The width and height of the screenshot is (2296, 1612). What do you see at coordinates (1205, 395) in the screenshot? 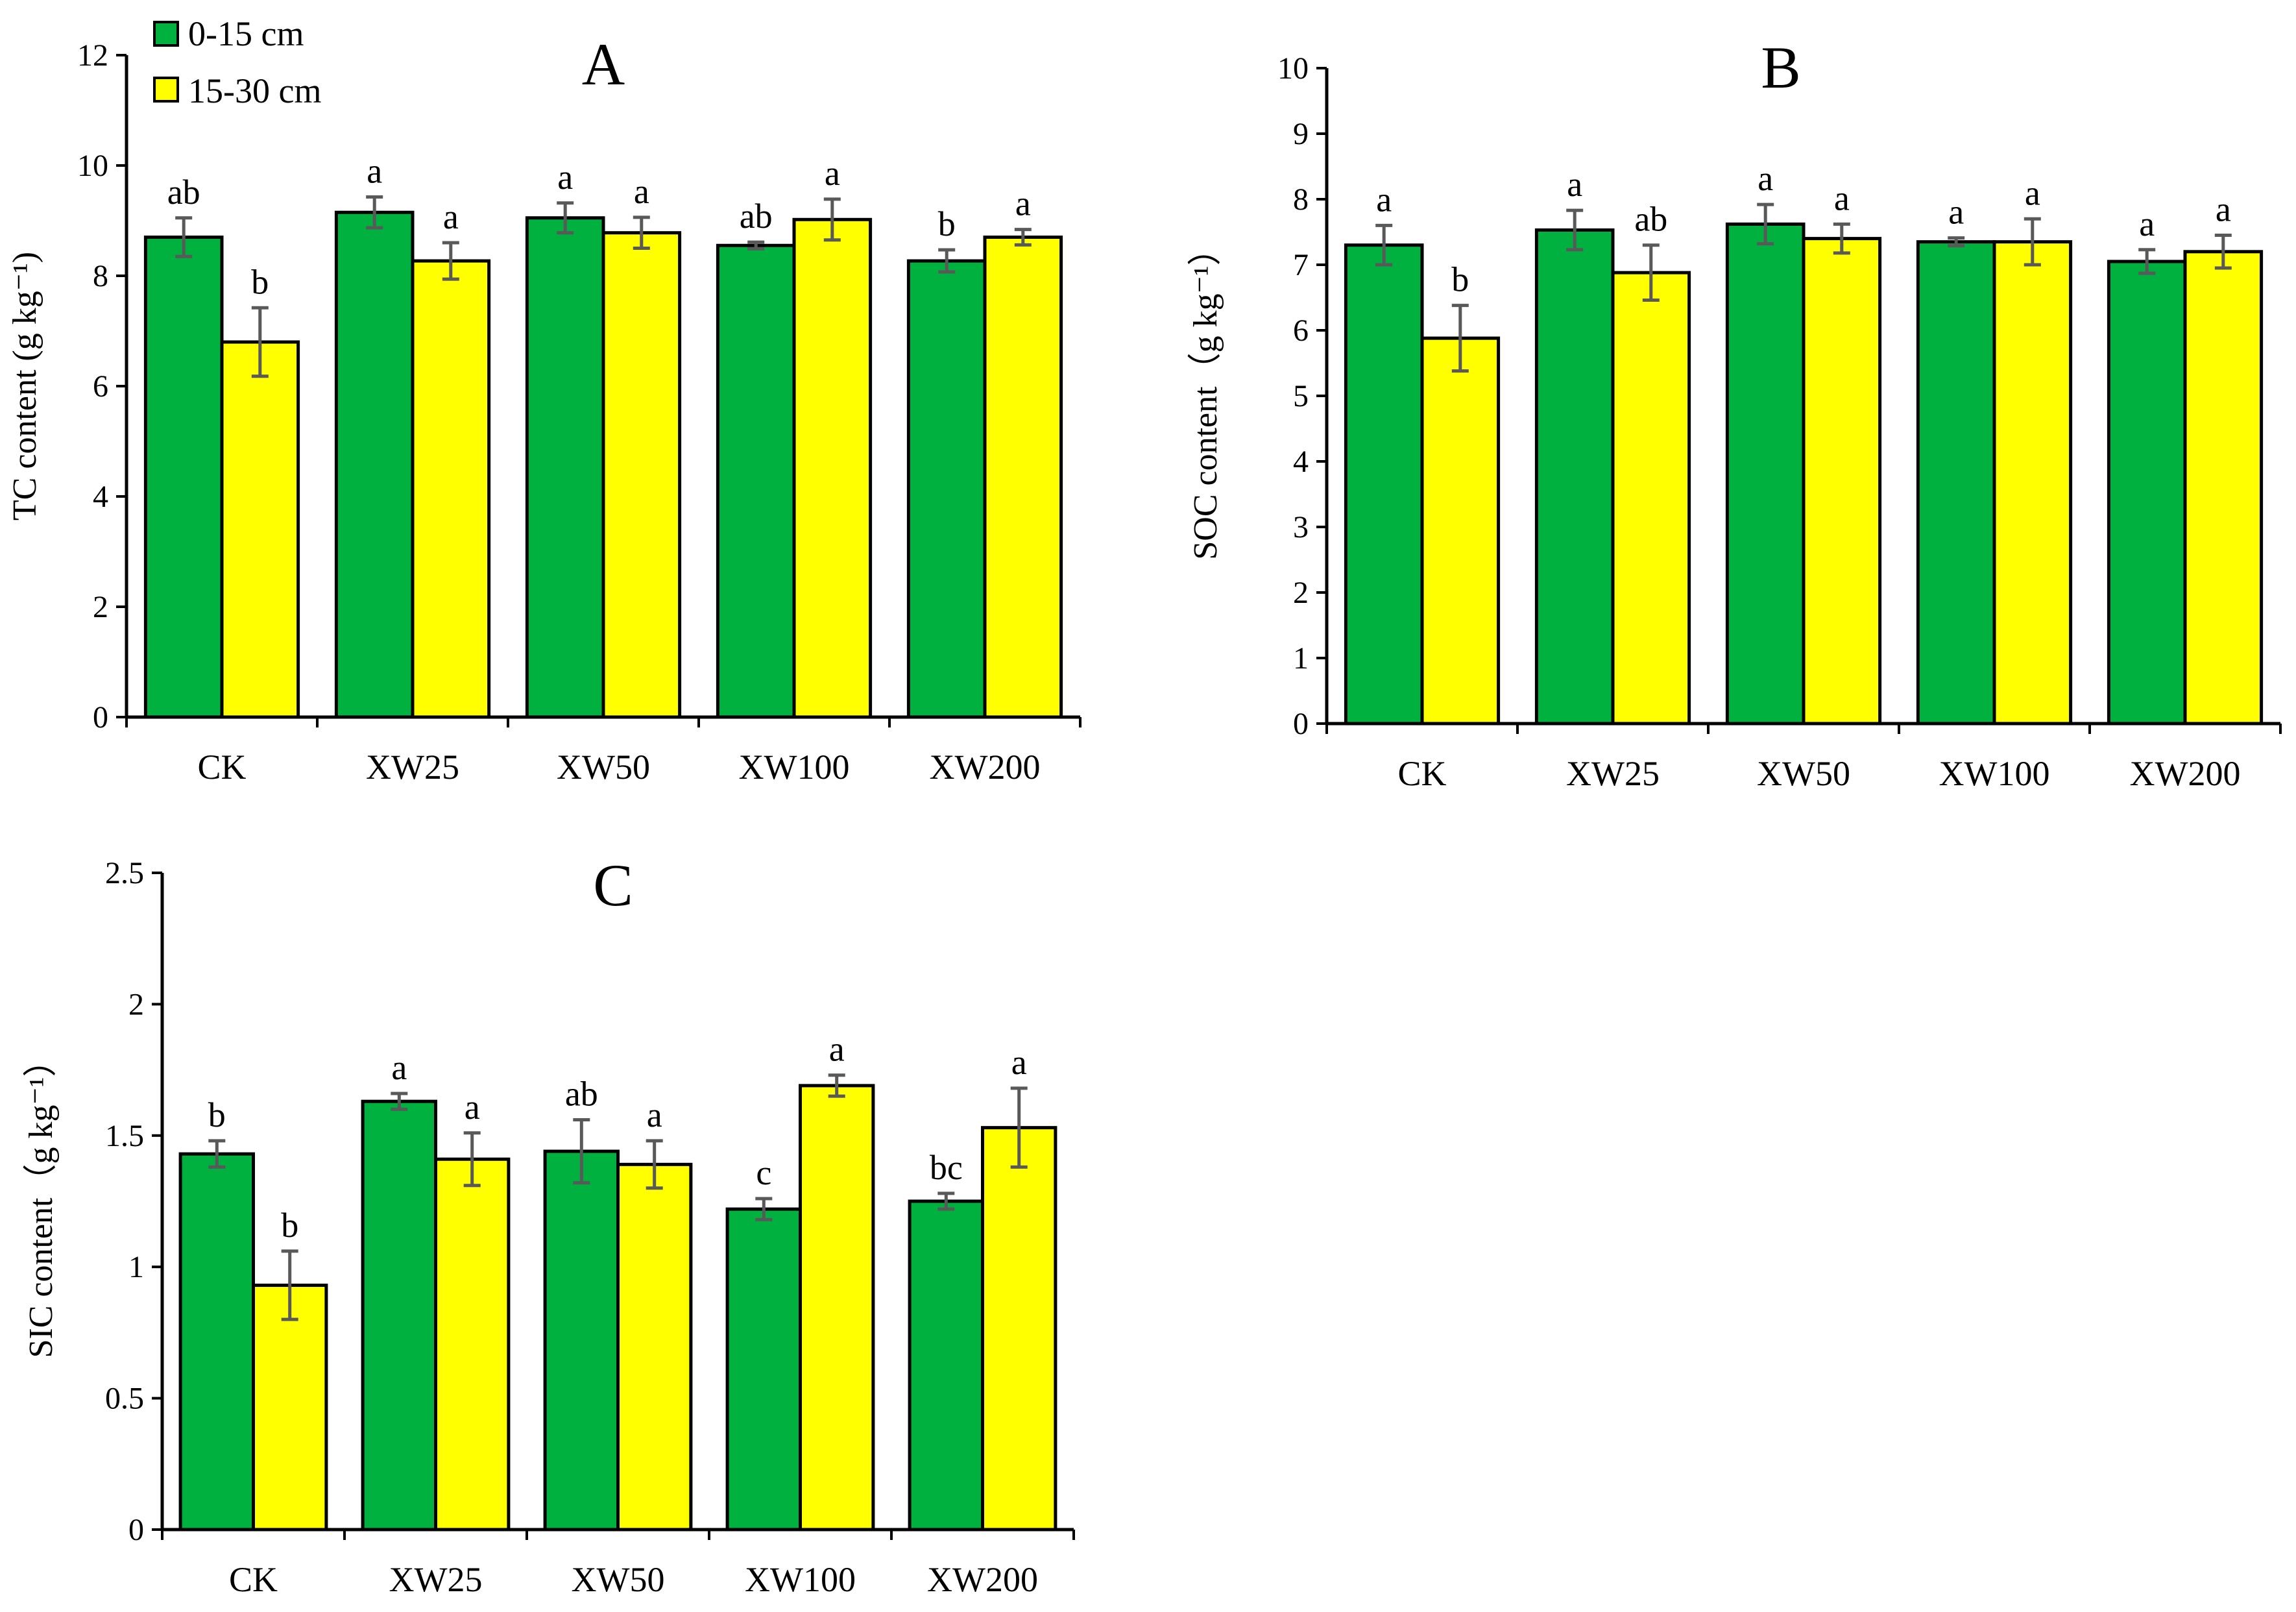
I see `y-axis-label: SOC content（g kg⁻¹）` at bounding box center [1205, 395].